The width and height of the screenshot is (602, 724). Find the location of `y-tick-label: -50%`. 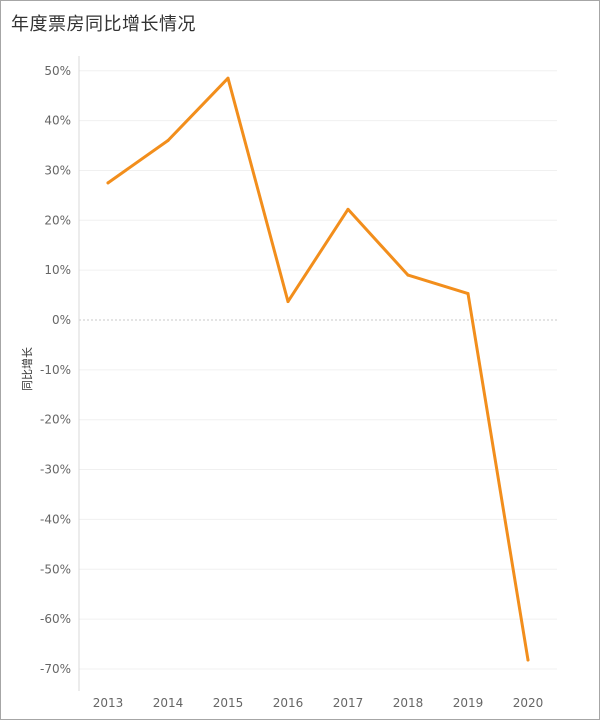

y-tick-label: -50% is located at coordinates (55, 569).